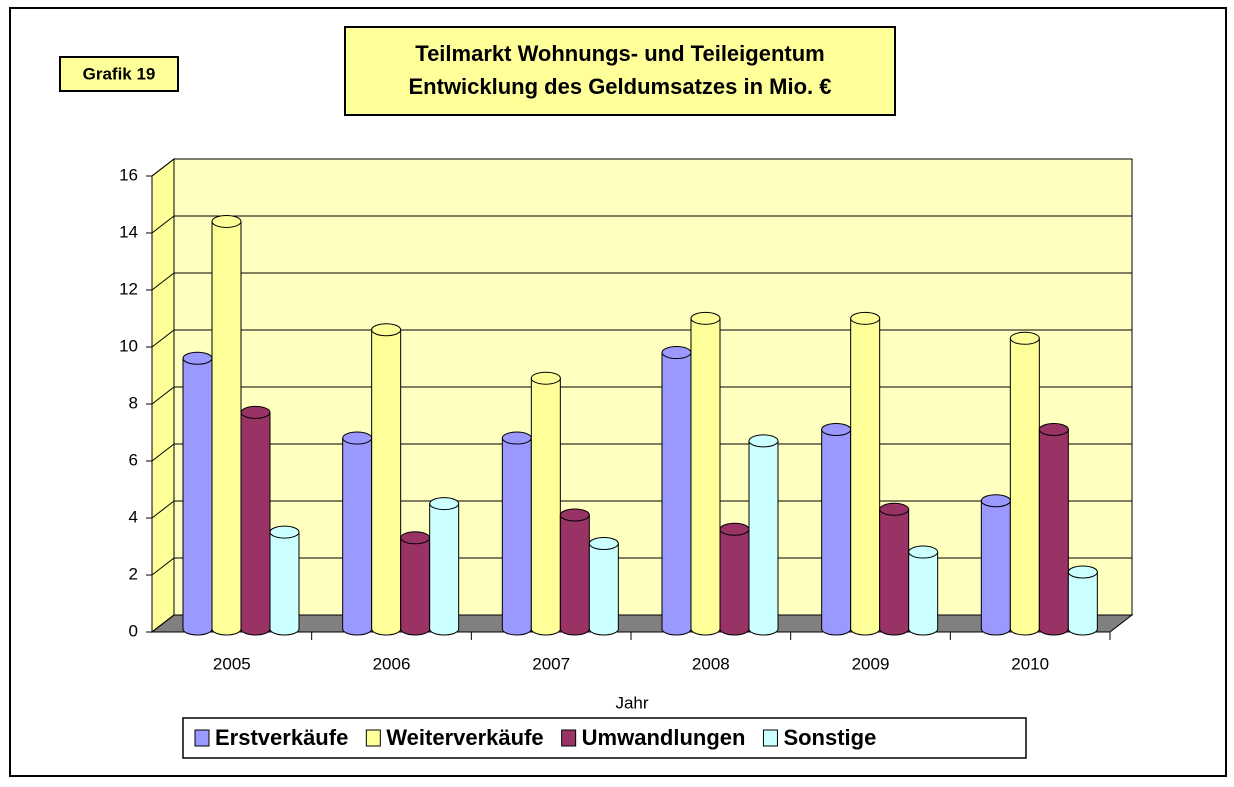 The image size is (1234, 787). I want to click on y-tick-label: 4, so click(133, 516).